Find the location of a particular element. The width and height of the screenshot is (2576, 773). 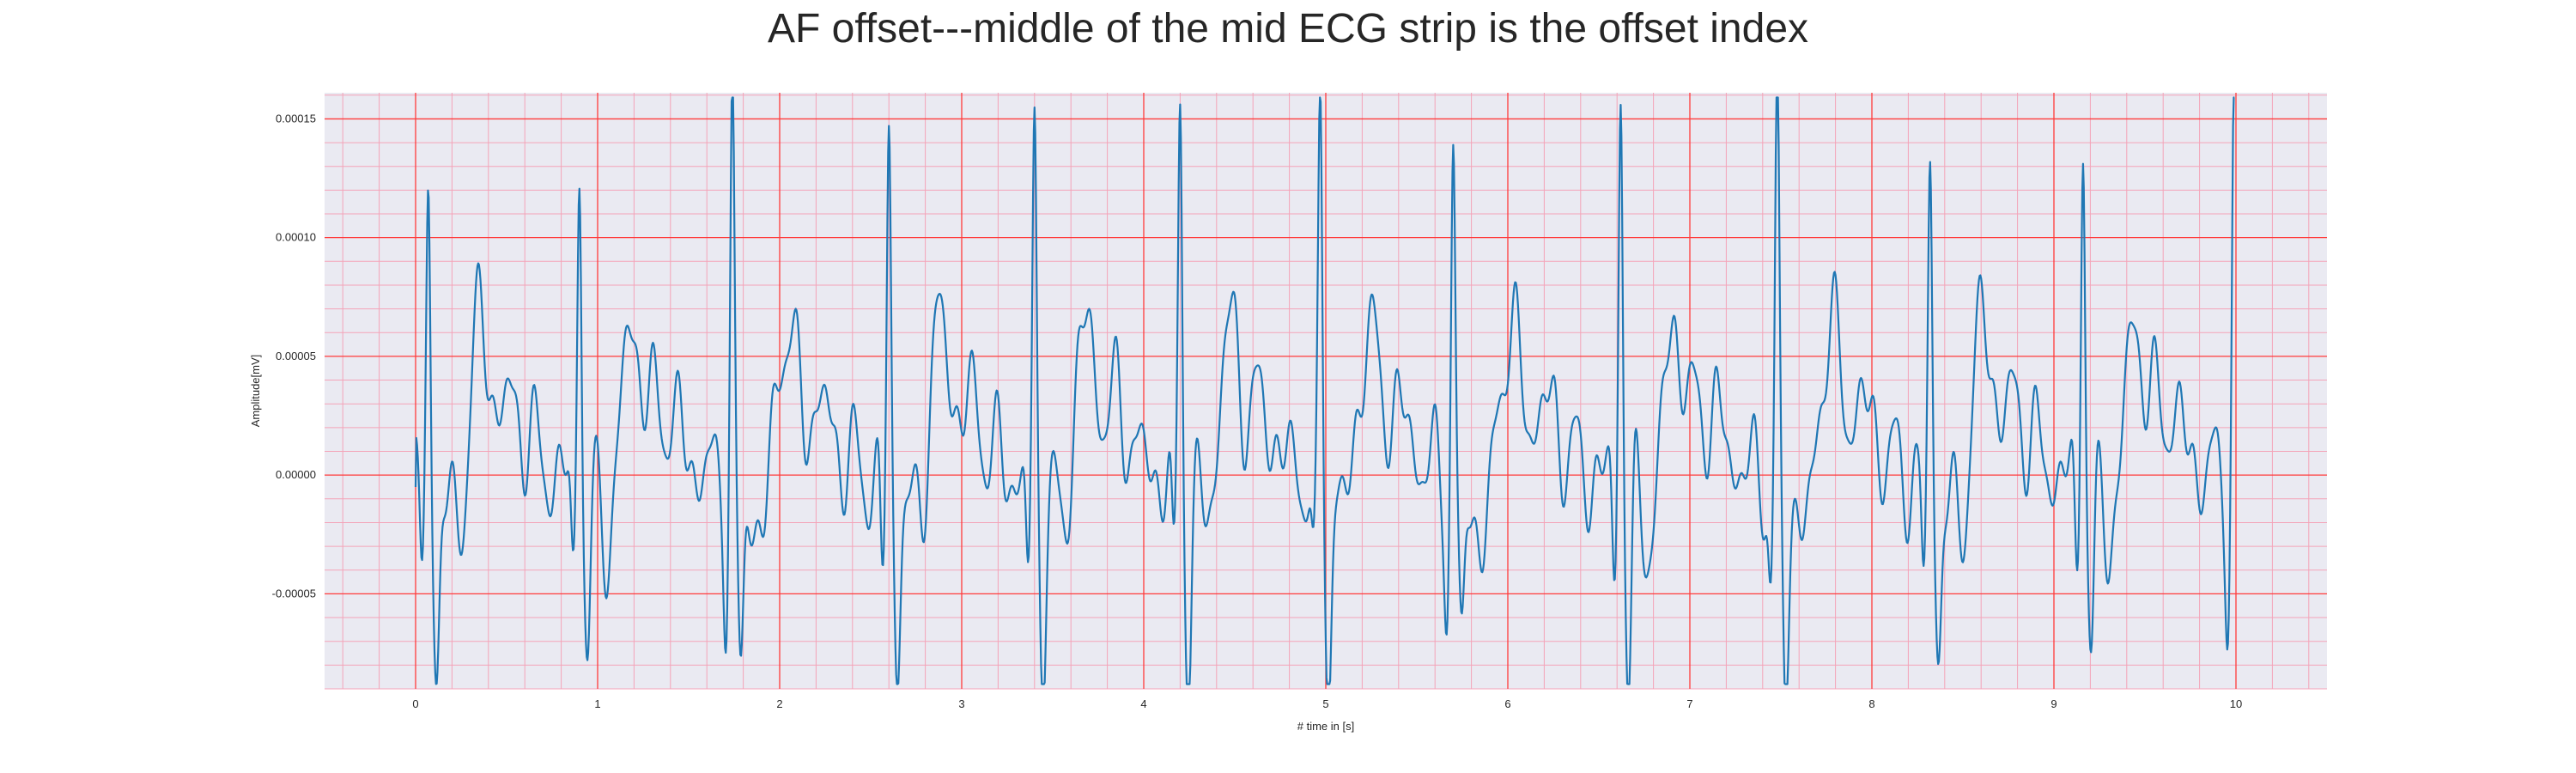

y-axis-label: Amplitude[mV] is located at coordinates (255, 391).